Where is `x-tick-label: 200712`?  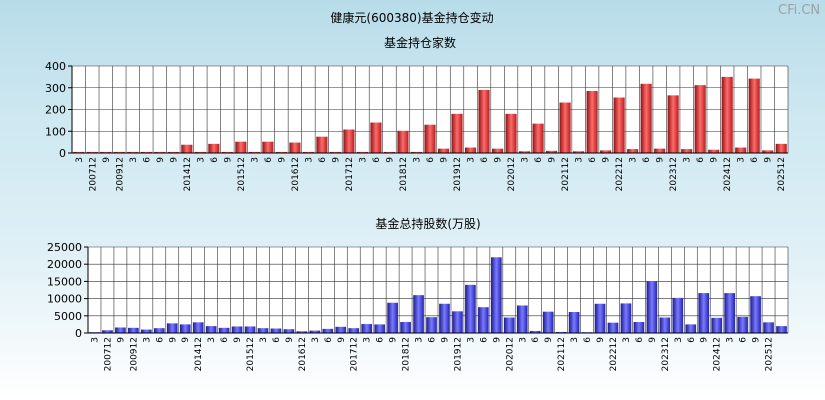 x-tick-label: 200712 is located at coordinates (93, 174).